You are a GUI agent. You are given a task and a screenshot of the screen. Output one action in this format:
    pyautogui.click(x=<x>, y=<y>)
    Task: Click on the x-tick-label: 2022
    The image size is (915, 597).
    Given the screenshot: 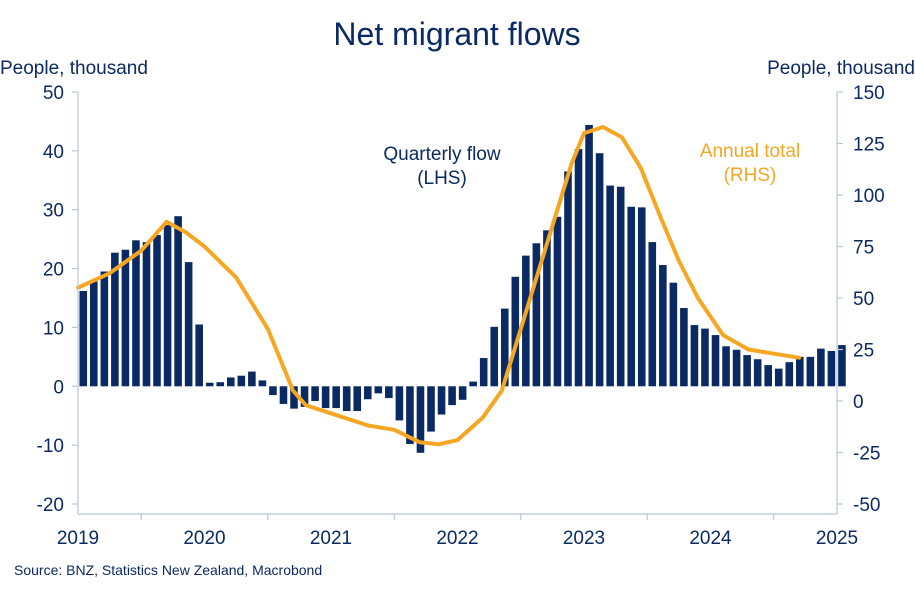 What is the action you would take?
    pyautogui.click(x=457, y=538)
    